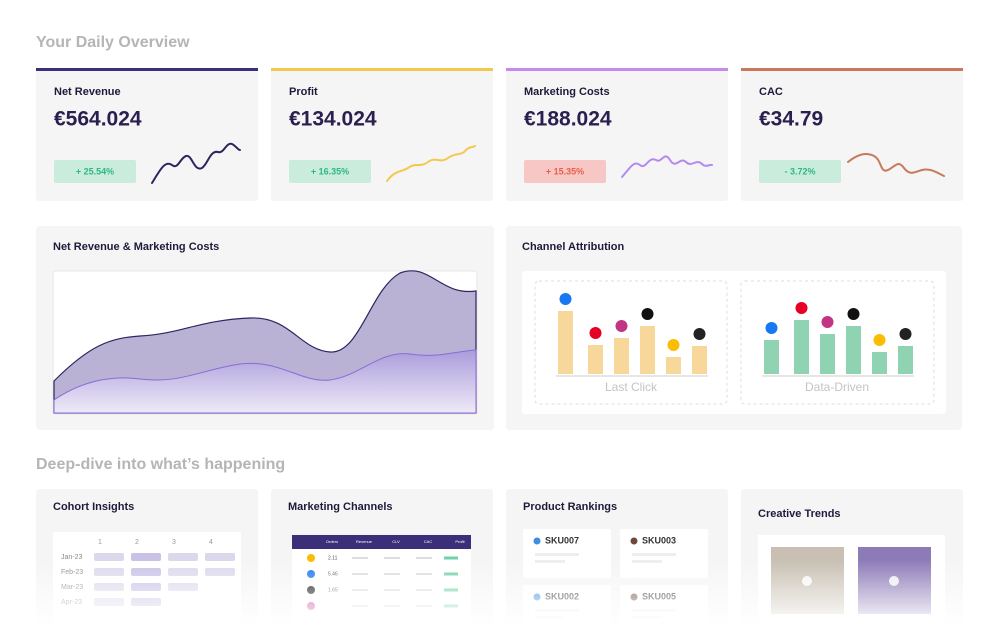 This screenshot has width=998, height=626. I want to click on table-cell: 2.11, so click(333, 558).